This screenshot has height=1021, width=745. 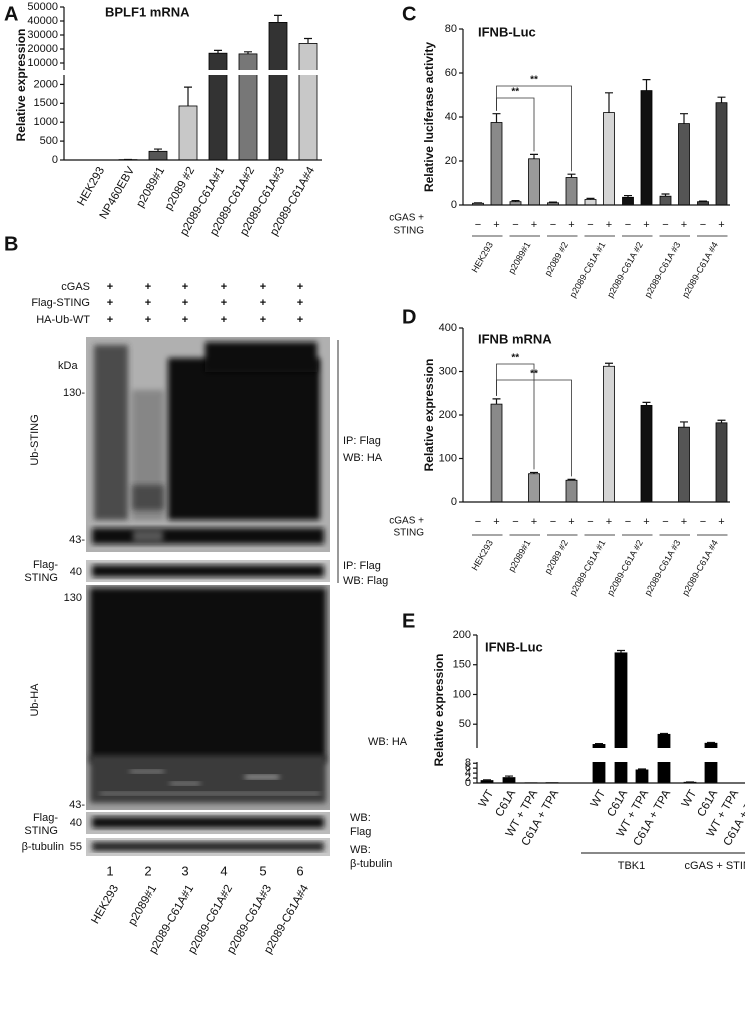 I want to click on panel-letter: A, so click(x=11, y=14).